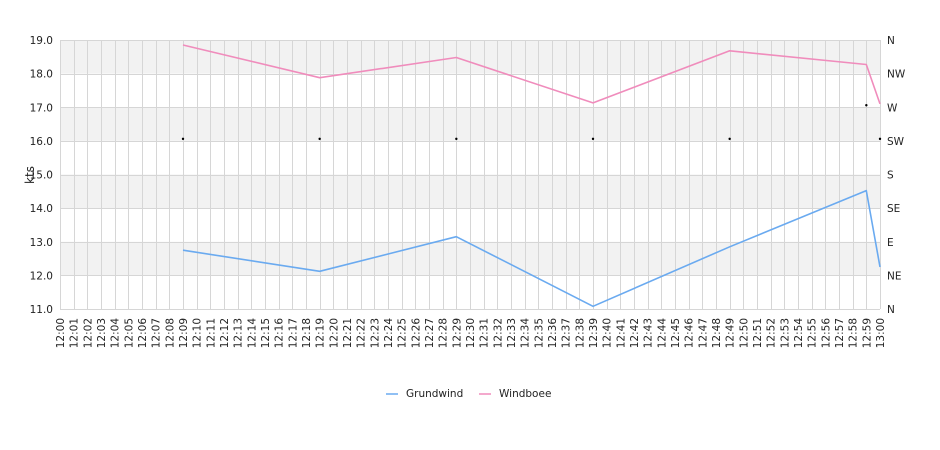 The image size is (940, 450). I want to click on x-tick-label: 12:33, so click(512, 333).